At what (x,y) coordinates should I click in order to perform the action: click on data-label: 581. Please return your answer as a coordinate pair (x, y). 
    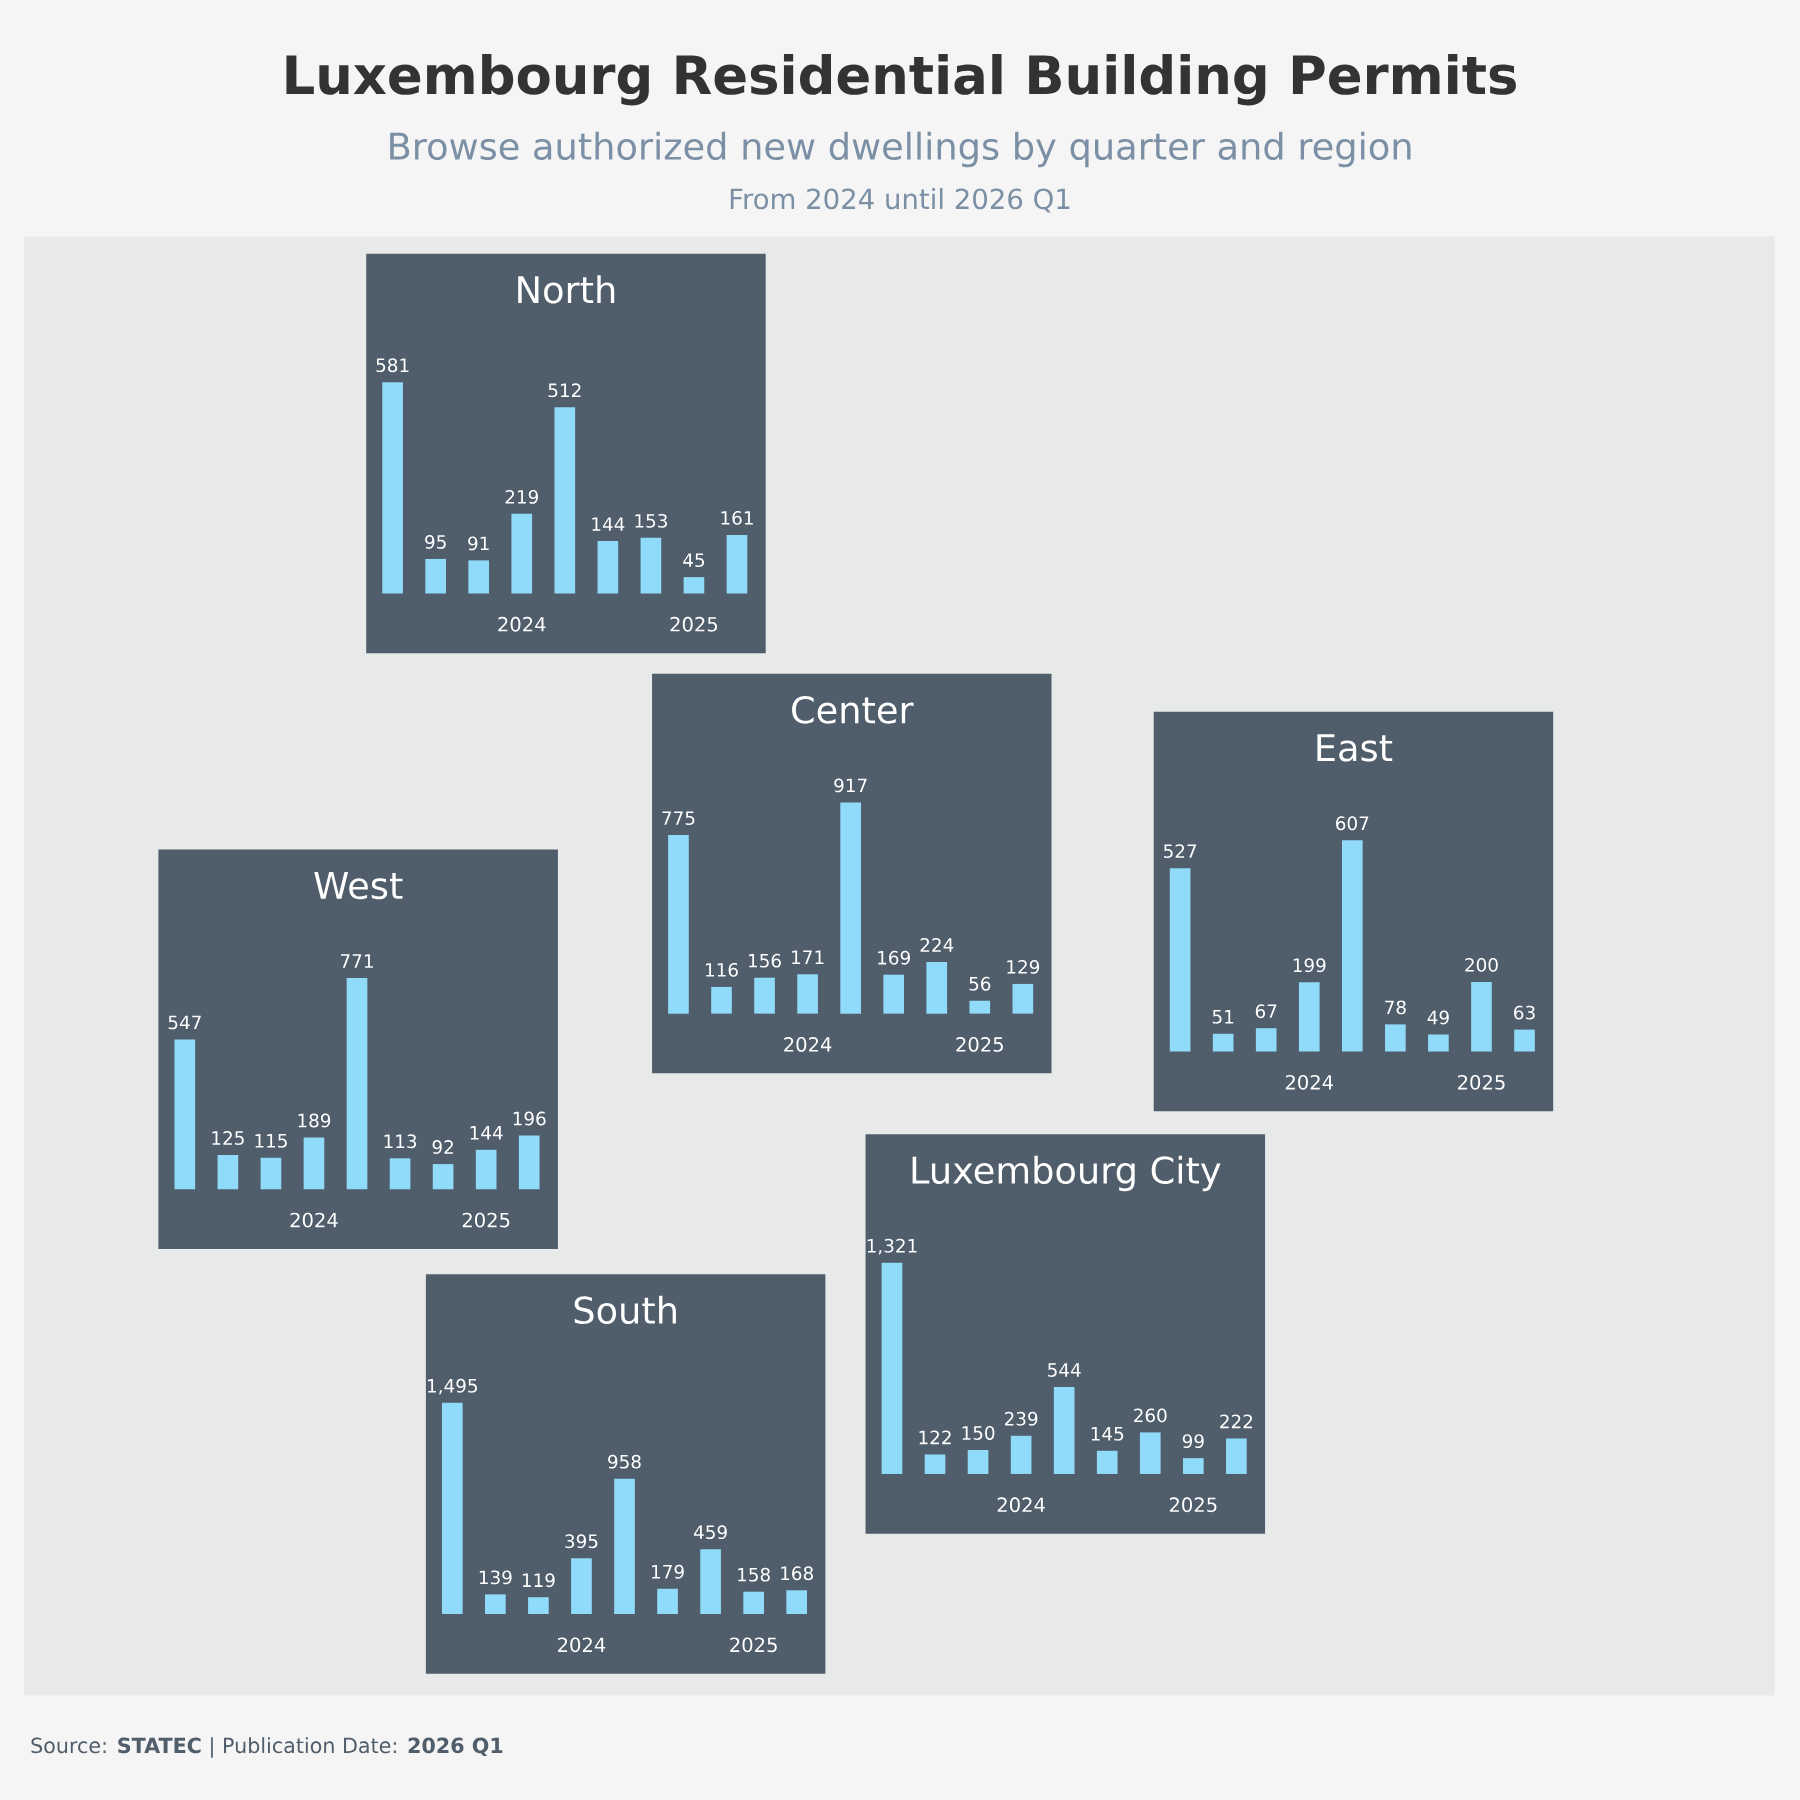
    Looking at the image, I should click on (392, 365).